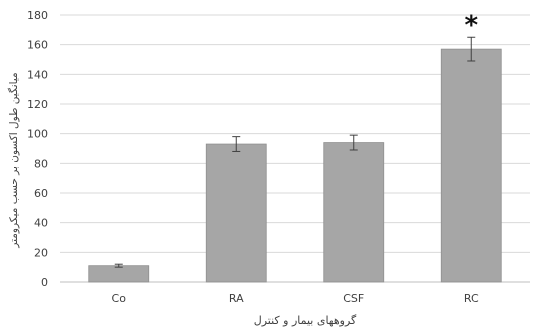 The width and height of the screenshot is (535, 336). What do you see at coordinates (119, 274) in the screenshot?
I see `bar-co` at bounding box center [119, 274].